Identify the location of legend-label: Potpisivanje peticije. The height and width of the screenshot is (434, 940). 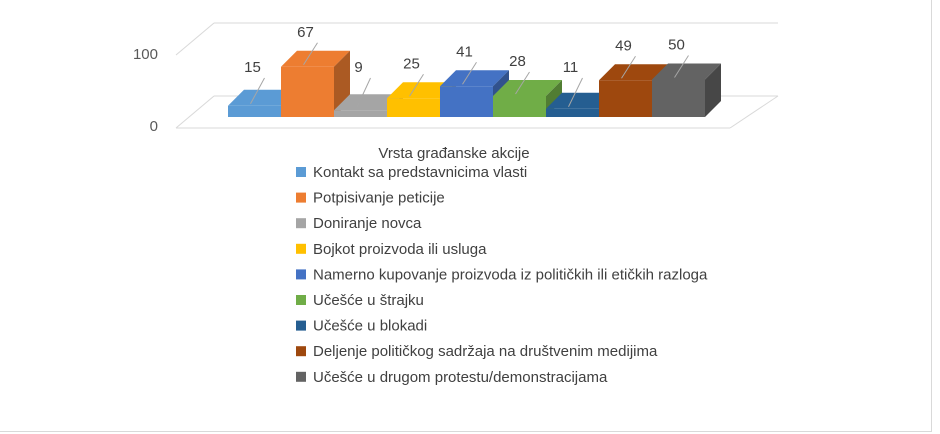
(379, 198).